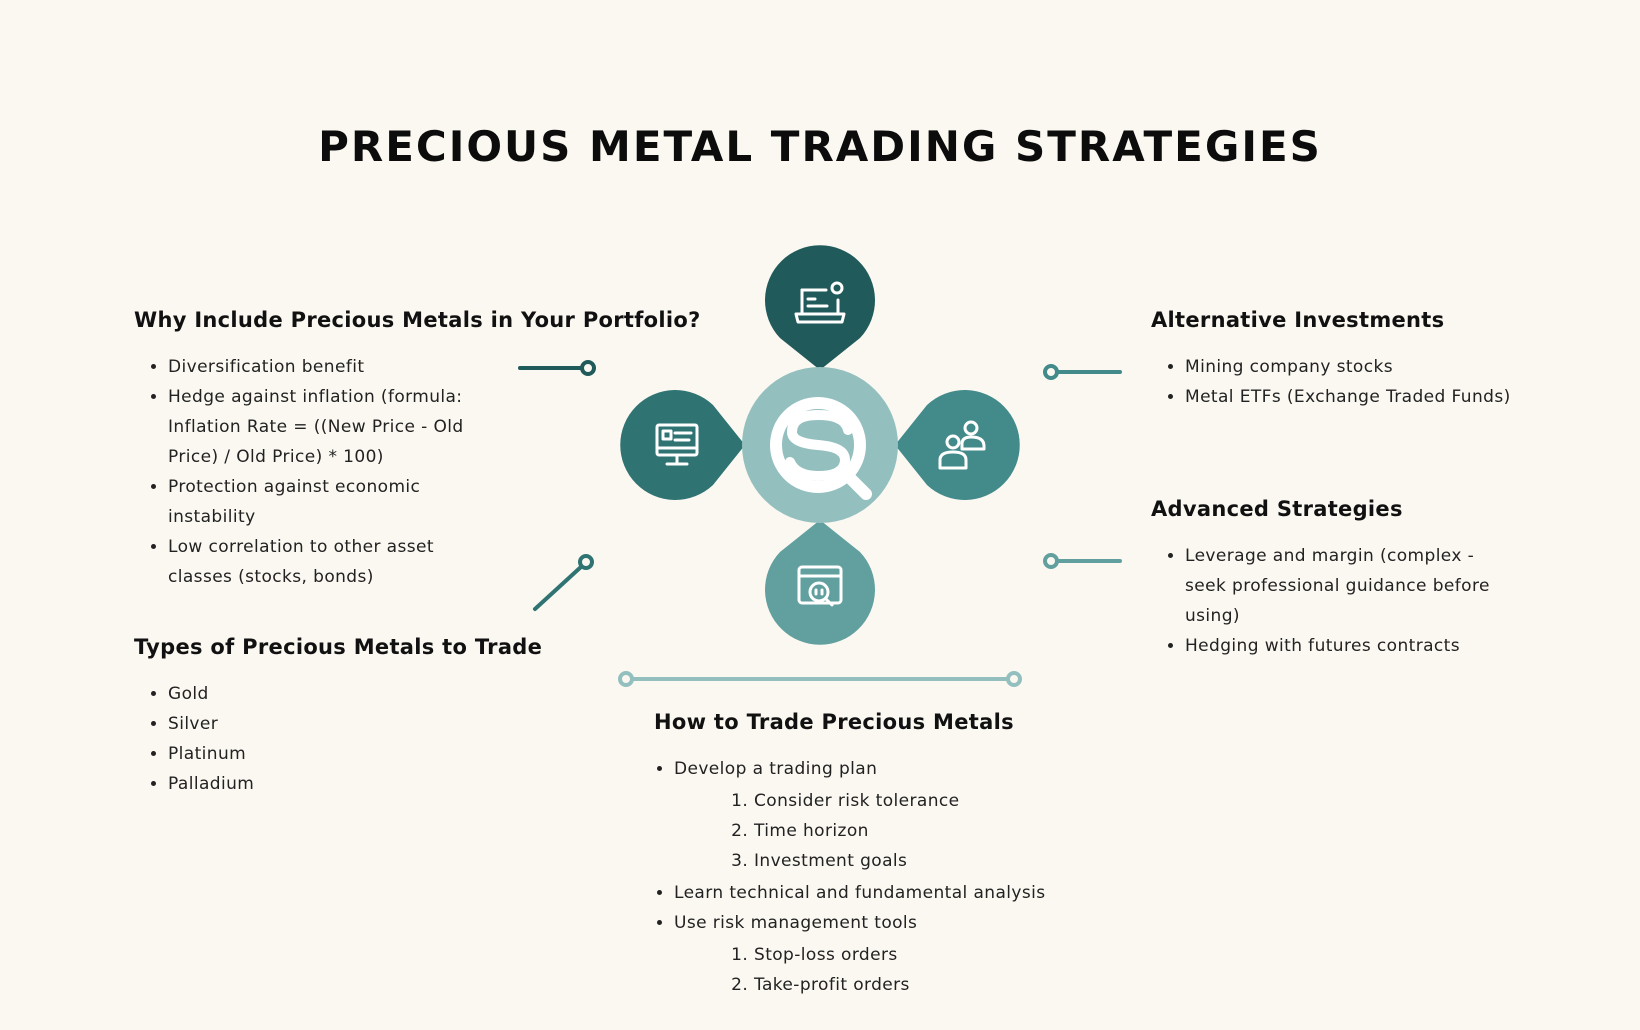 This screenshot has width=1640, height=1030. I want to click on petal-top, so click(820, 307).